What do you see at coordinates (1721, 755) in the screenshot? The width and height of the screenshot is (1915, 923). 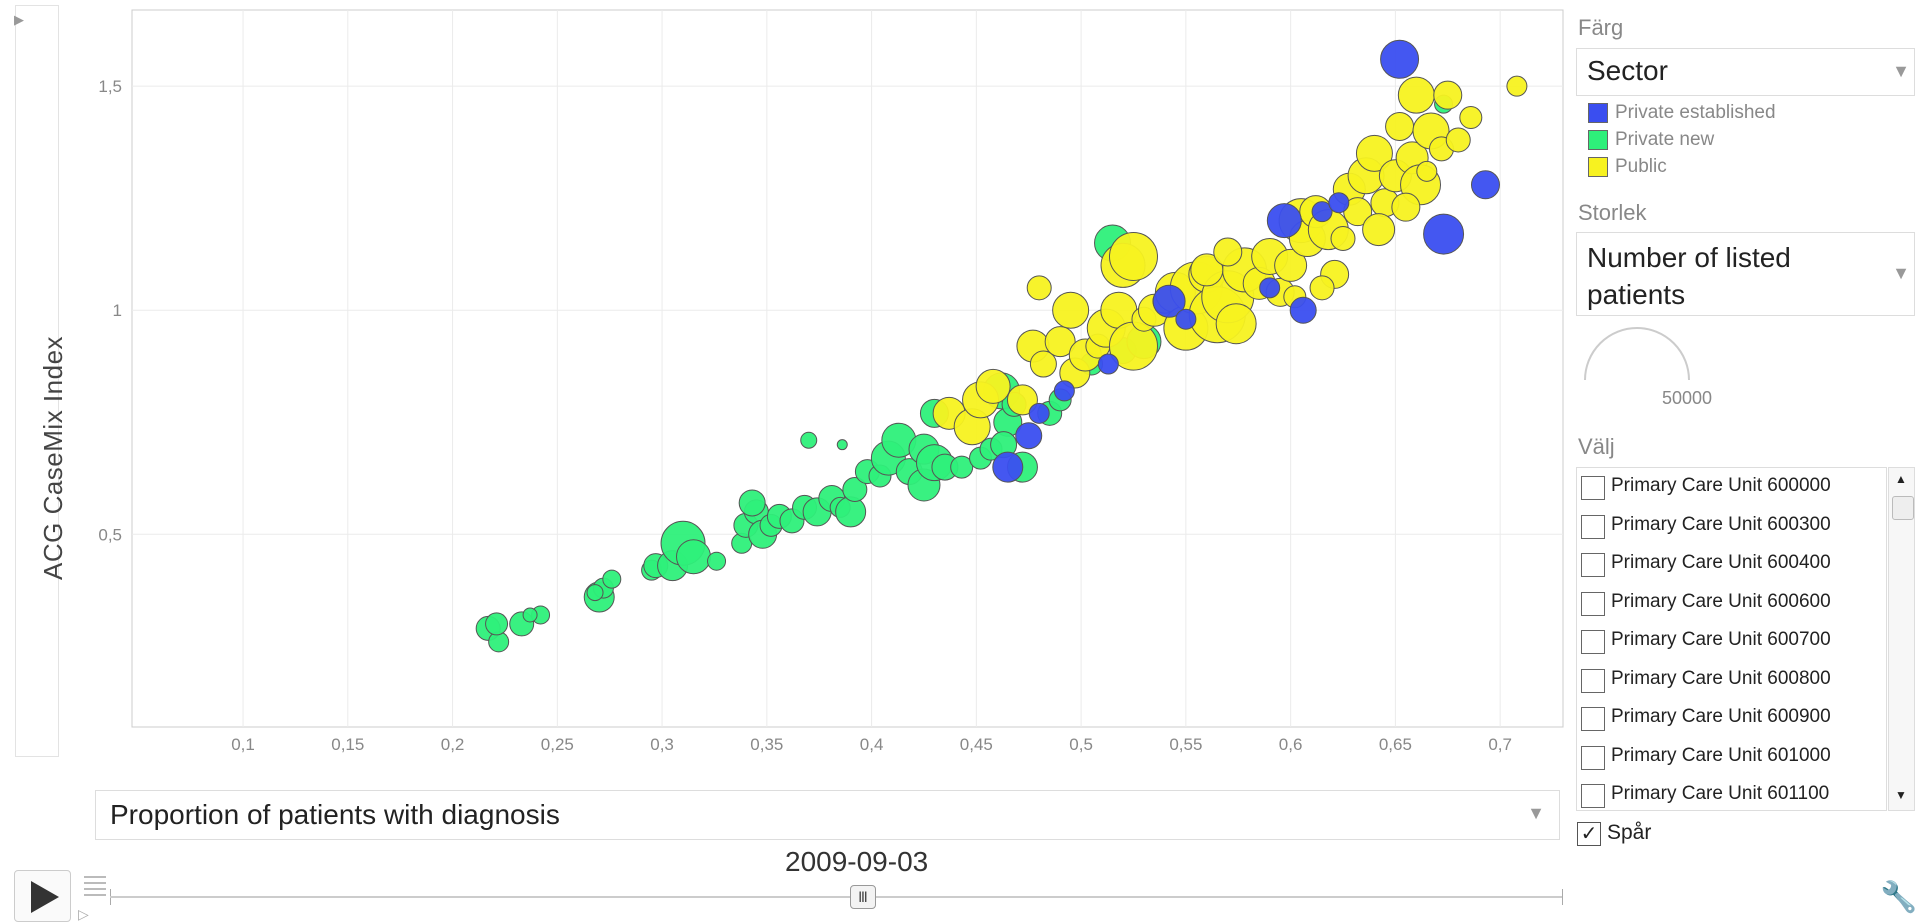 I see `list-item-label: Primary Care Unit 601000` at bounding box center [1721, 755].